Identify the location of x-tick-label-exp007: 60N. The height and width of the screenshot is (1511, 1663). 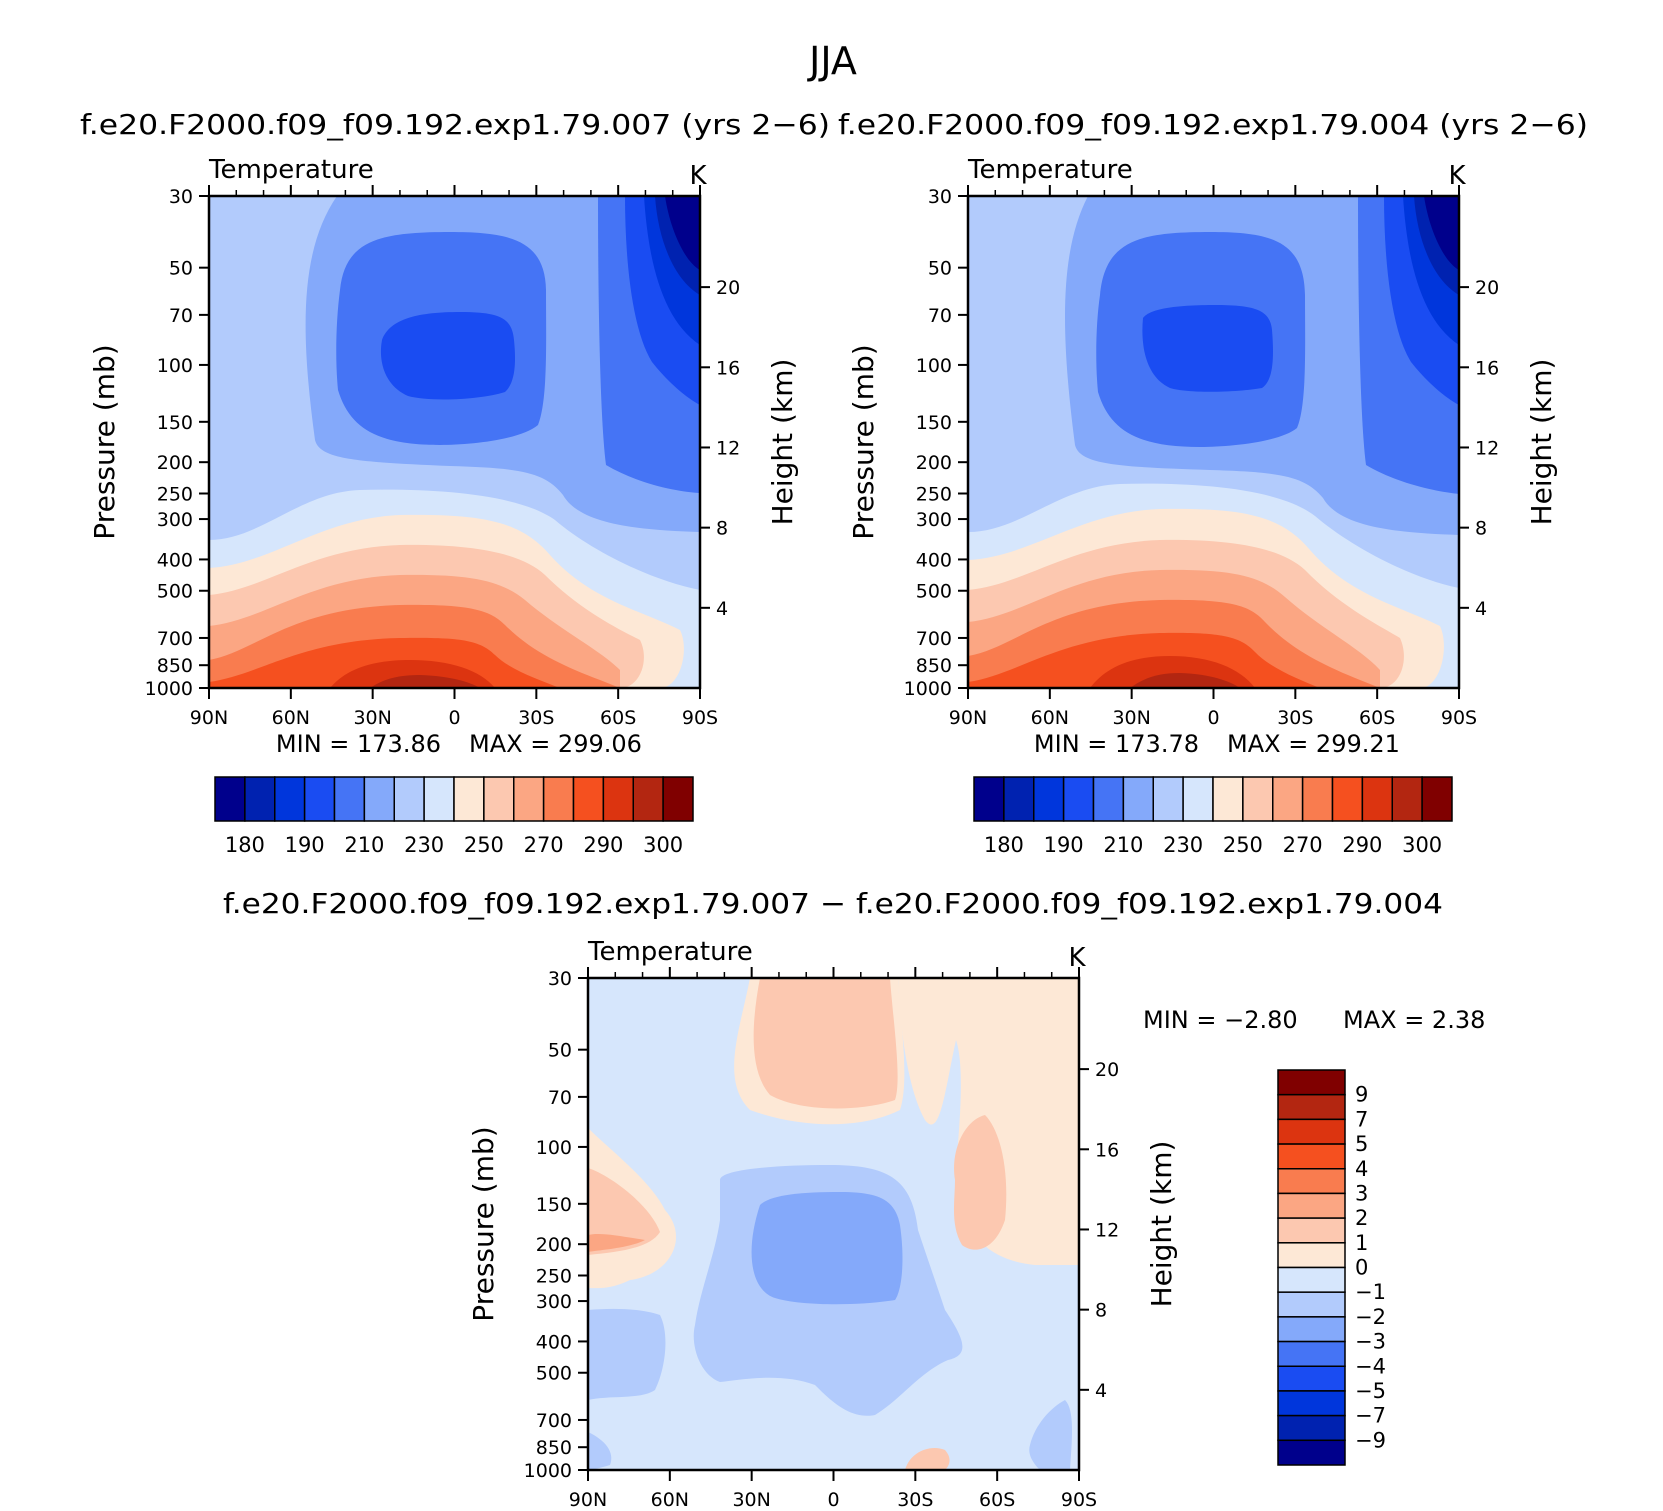
(291, 718).